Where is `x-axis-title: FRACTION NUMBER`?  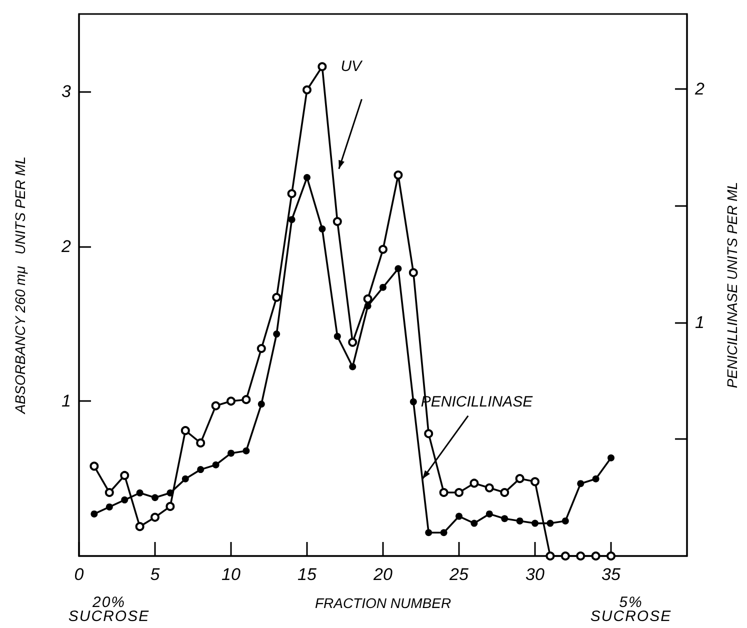 x-axis-title: FRACTION NUMBER is located at coordinates (383, 603).